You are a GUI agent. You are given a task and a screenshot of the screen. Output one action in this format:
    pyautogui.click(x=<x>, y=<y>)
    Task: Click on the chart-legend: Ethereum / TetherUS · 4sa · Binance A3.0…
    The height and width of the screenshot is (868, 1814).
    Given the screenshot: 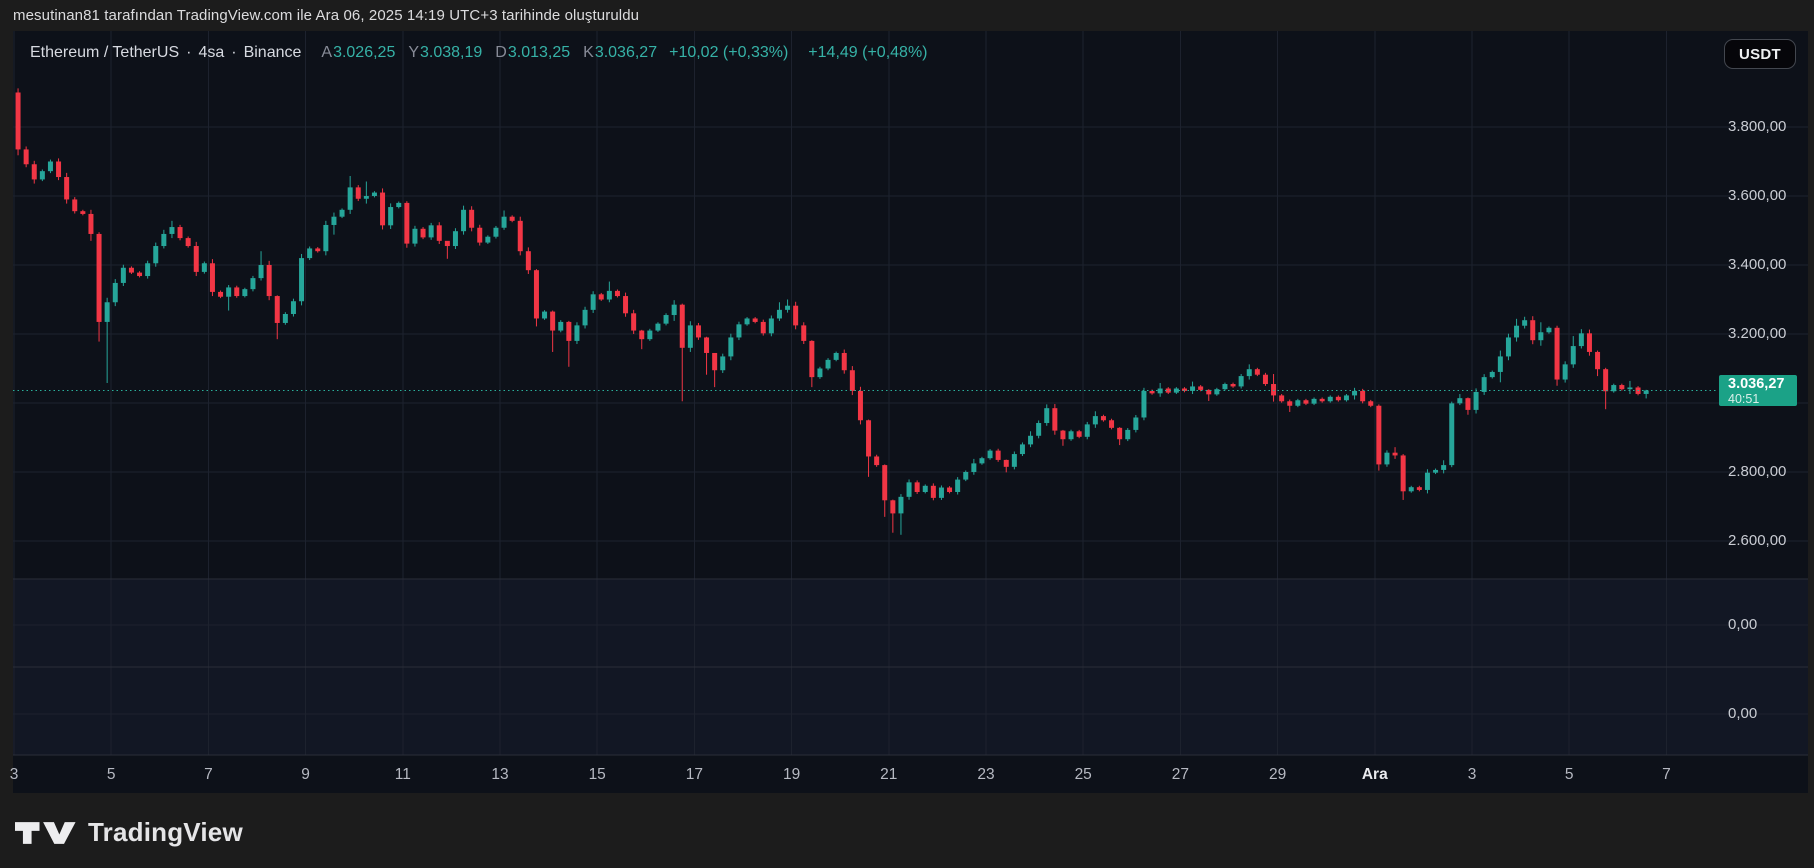 What is the action you would take?
    pyautogui.click(x=479, y=53)
    